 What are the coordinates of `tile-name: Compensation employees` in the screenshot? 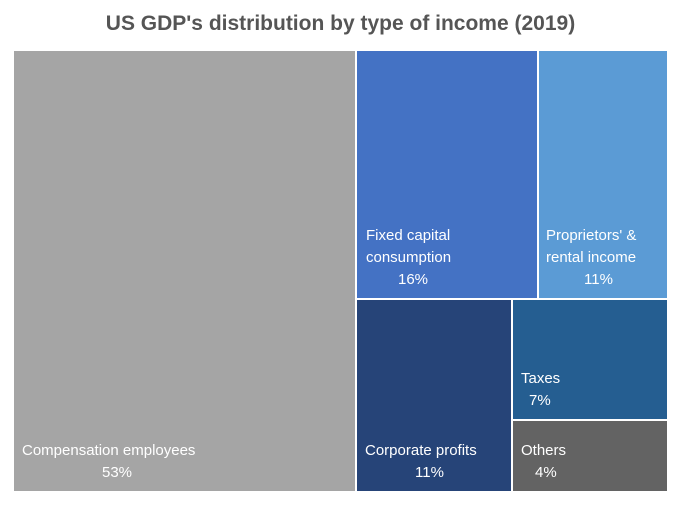 It's located at (109, 450).